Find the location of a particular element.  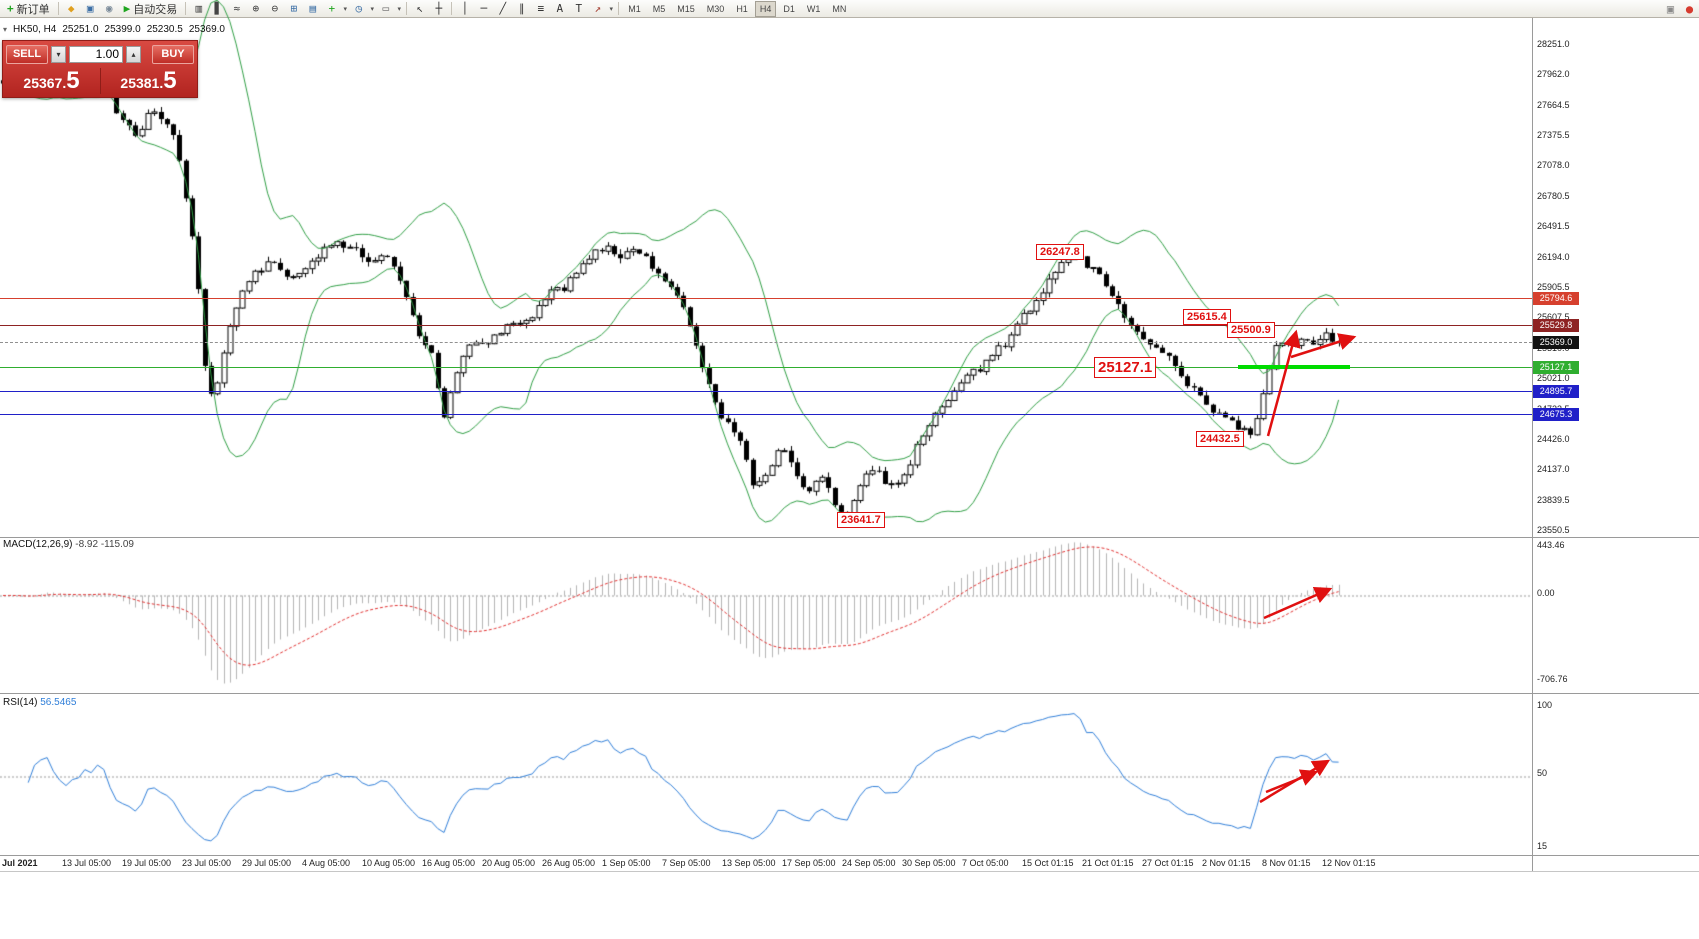

time-tick-label: 29 Jul 05:00 is located at coordinates (267, 863).